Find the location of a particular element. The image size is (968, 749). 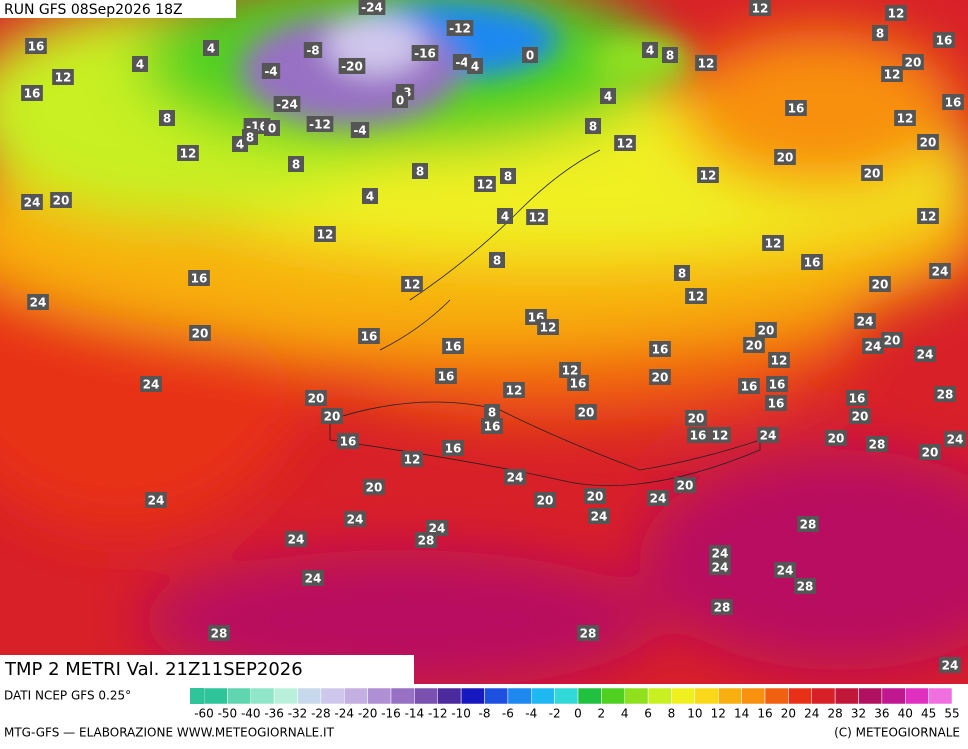

temp-label: -20 is located at coordinates (352, 66).